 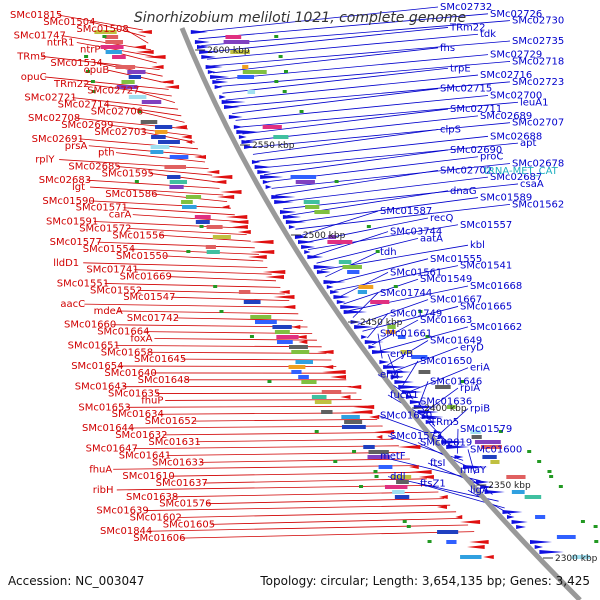 I want to click on left-gene-label: ntrR1, so click(x=61, y=43).